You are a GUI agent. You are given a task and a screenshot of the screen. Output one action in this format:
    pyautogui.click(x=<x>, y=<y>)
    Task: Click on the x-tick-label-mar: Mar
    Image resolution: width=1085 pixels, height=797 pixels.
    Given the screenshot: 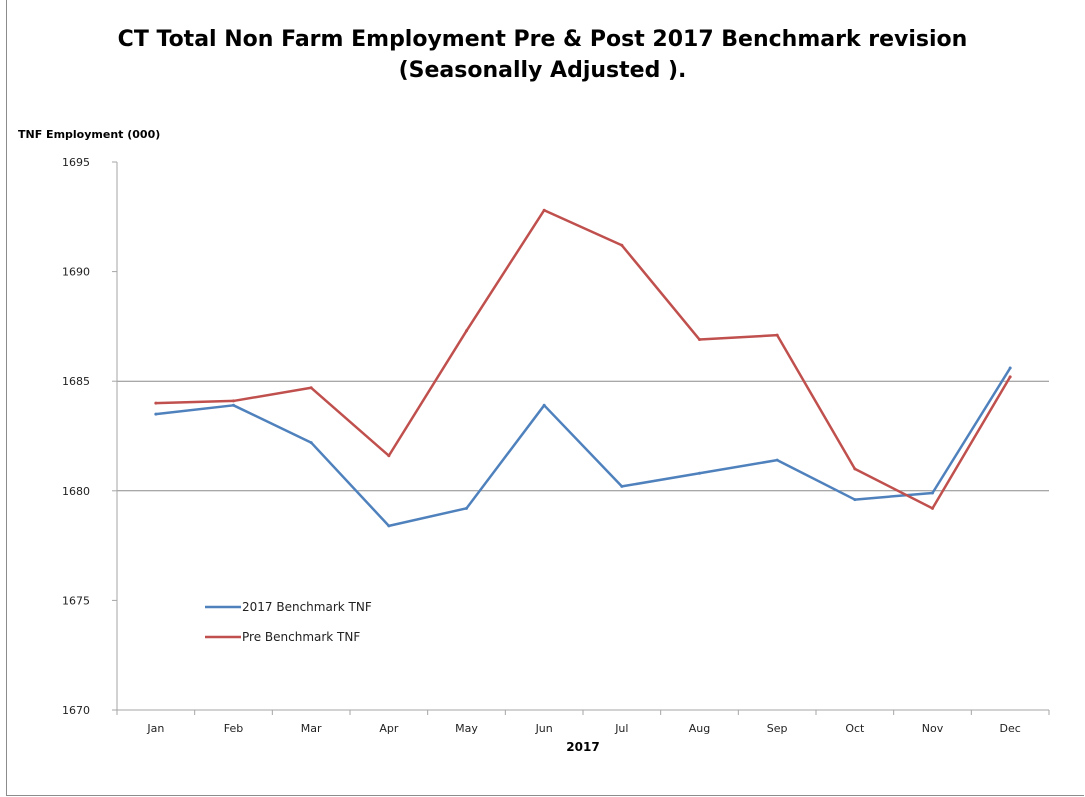 What is the action you would take?
    pyautogui.click(x=311, y=728)
    